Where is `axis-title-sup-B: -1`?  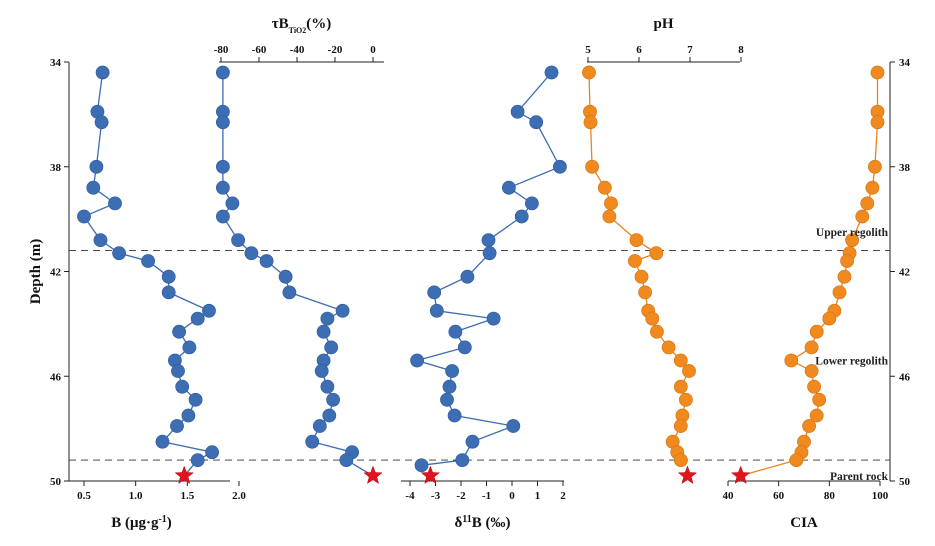
axis-title-sup-B: -1 is located at coordinates (162, 519).